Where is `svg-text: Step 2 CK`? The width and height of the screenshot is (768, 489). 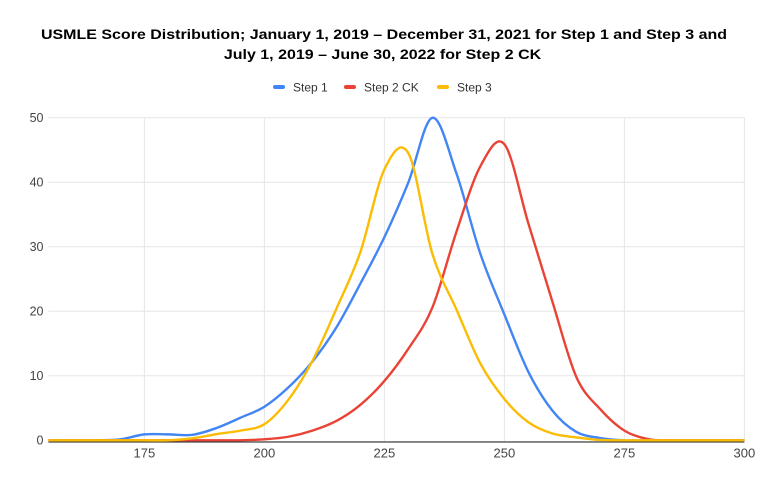 svg-text: Step 2 CK is located at coordinates (391, 88).